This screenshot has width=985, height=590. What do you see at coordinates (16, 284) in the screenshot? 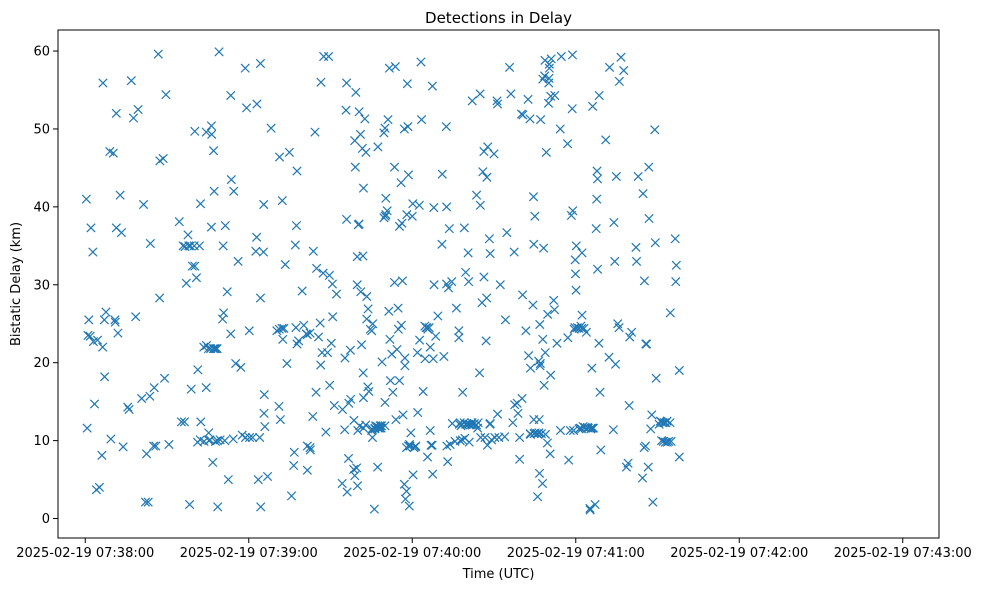
I see `y-axis-label: Bistatic Delay (km)` at bounding box center [16, 284].